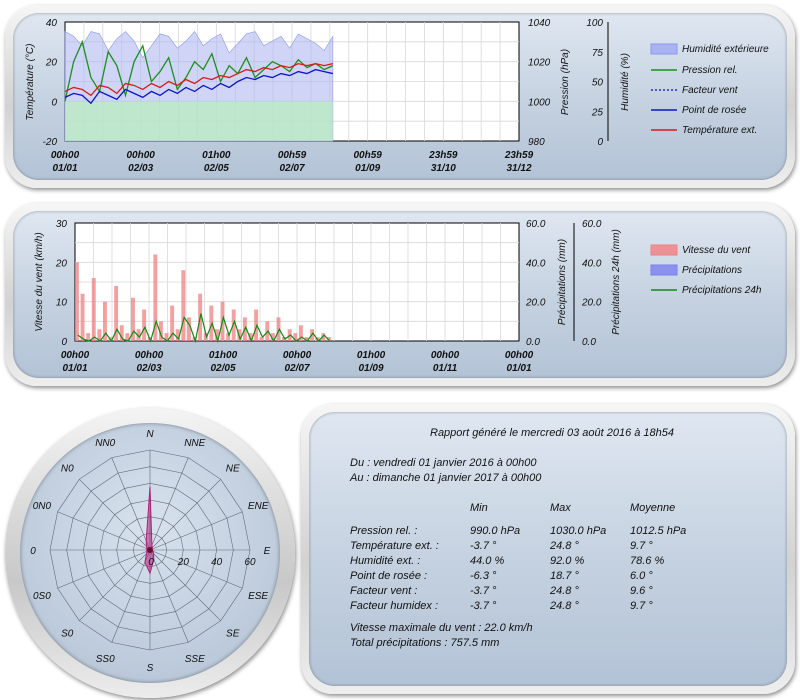 The width and height of the screenshot is (800, 700). Describe the element at coordinates (385, 561) in the screenshot. I see `row-label: Humidité ext. :` at that location.